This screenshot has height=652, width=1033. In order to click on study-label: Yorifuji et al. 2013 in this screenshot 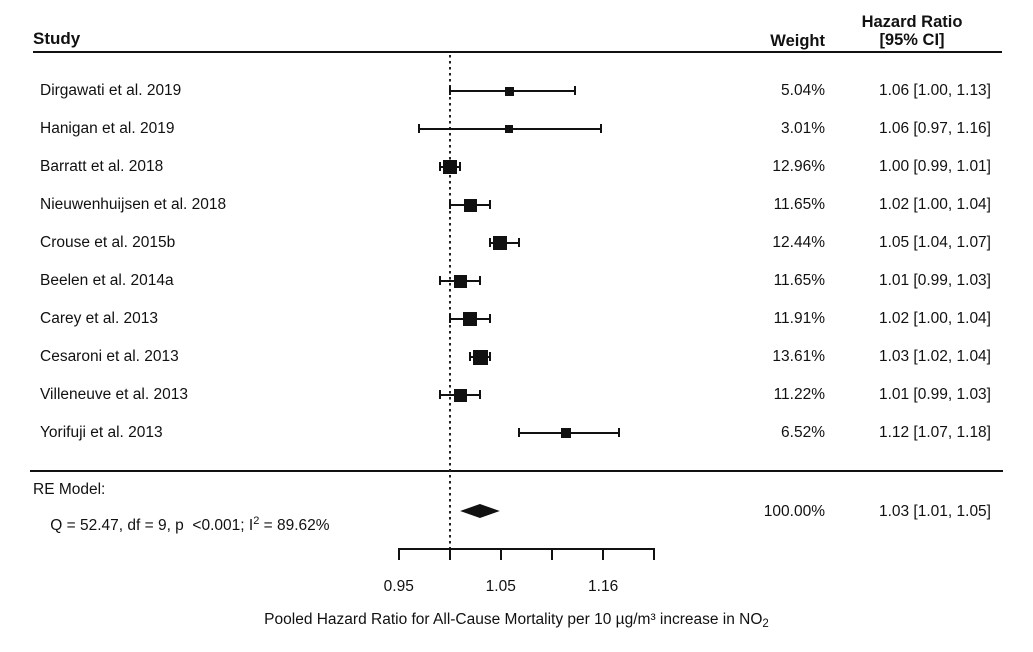, I will do `click(101, 432)`.